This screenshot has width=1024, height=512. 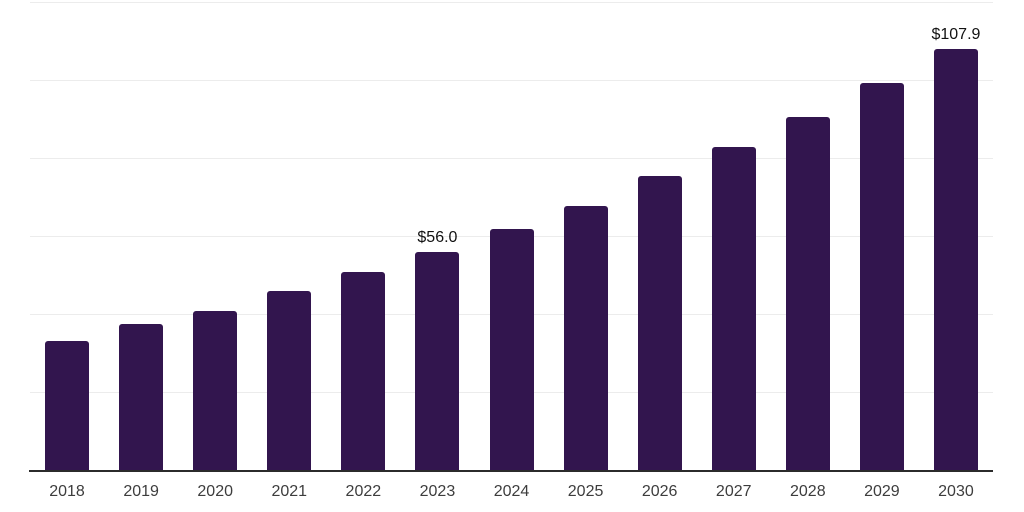 I want to click on bar-2023, so click(x=437, y=360).